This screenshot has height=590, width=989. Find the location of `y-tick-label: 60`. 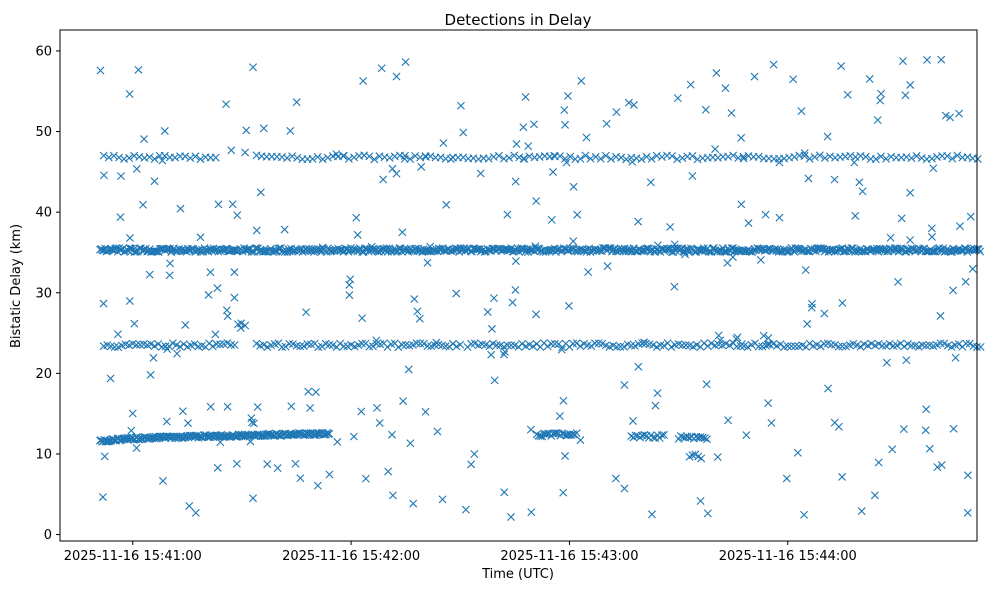

y-tick-label: 60 is located at coordinates (43, 51).